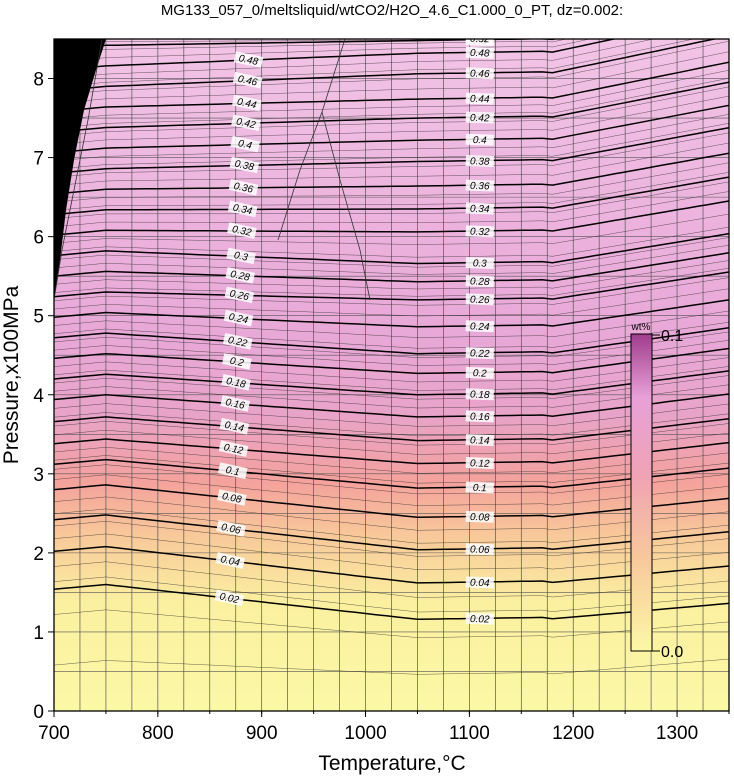  I want to click on contour-label: 0.34, so click(243, 210).